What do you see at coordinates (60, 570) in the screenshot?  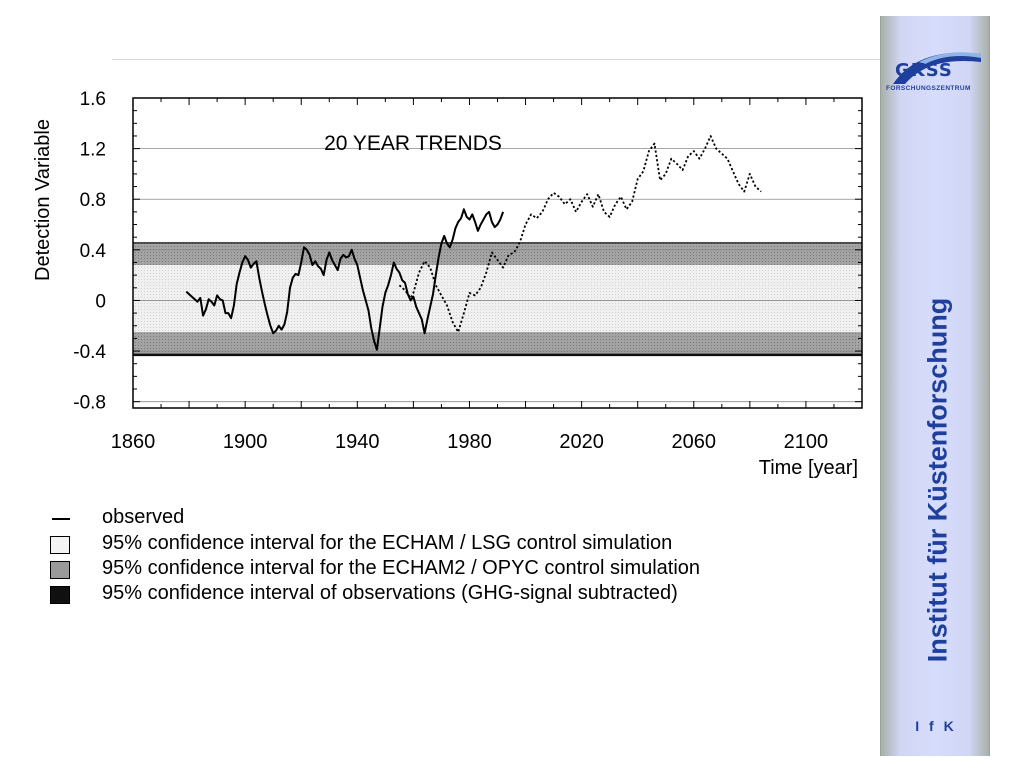 I see `legend-gray-swatch` at bounding box center [60, 570].